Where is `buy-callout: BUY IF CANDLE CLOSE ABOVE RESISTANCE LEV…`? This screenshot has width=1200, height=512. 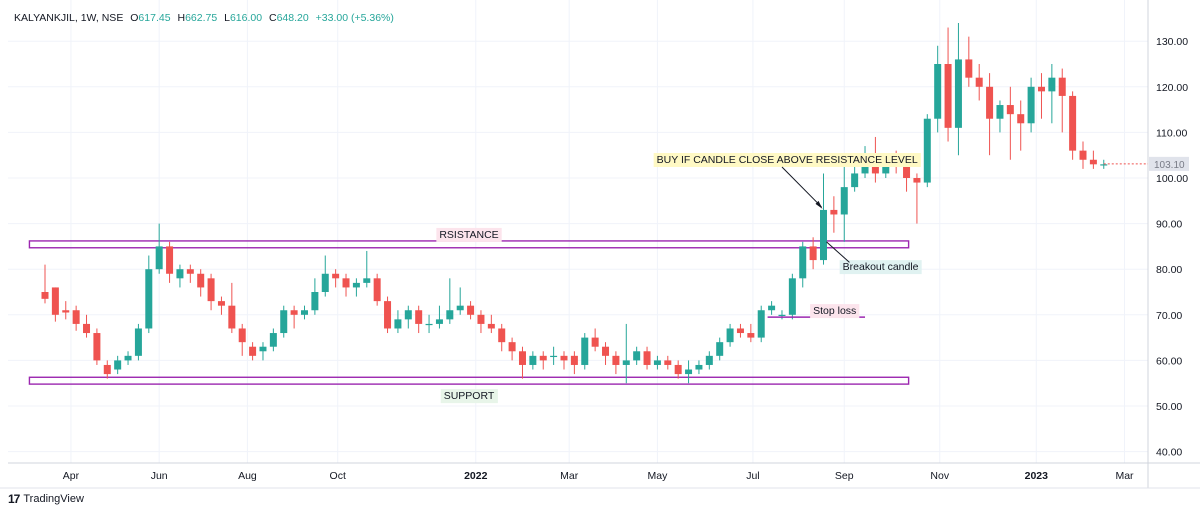
buy-callout: BUY IF CANDLE CLOSE ABOVE RESISTANCE LEV… is located at coordinates (787, 160).